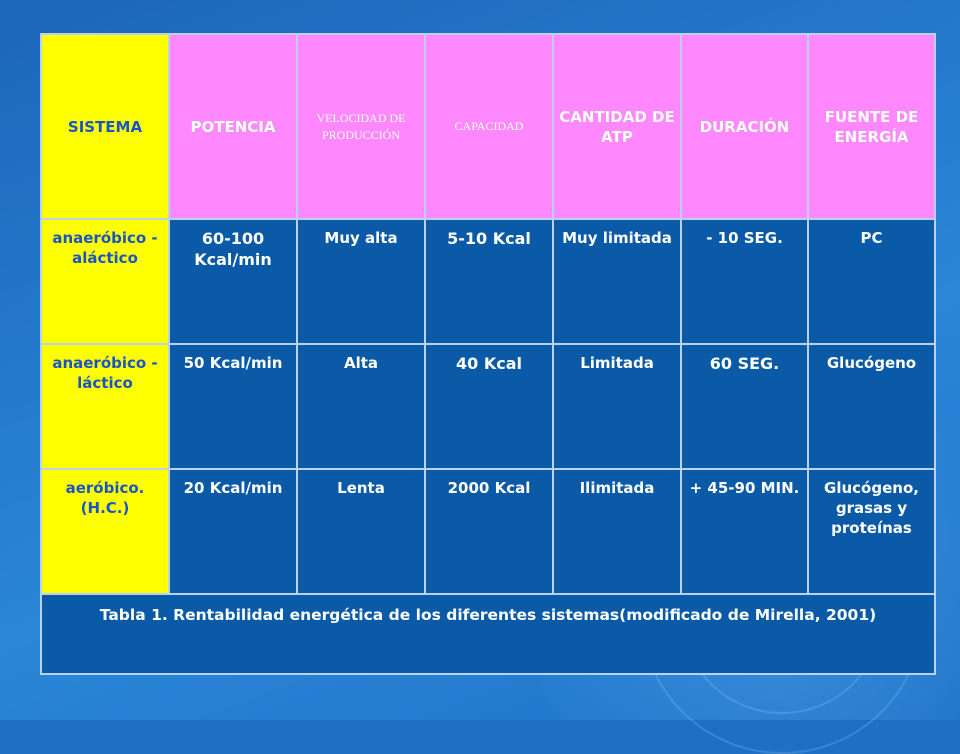  I want to click on cell-capacidad: 40 Kcal, so click(489, 406).